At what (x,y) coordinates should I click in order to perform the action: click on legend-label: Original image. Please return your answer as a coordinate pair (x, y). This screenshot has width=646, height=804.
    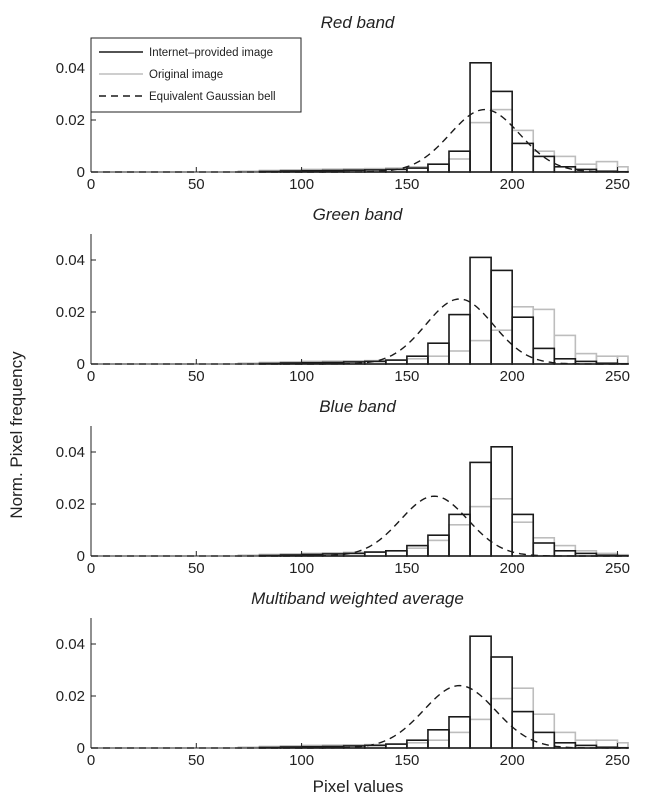
    Looking at the image, I should click on (186, 75).